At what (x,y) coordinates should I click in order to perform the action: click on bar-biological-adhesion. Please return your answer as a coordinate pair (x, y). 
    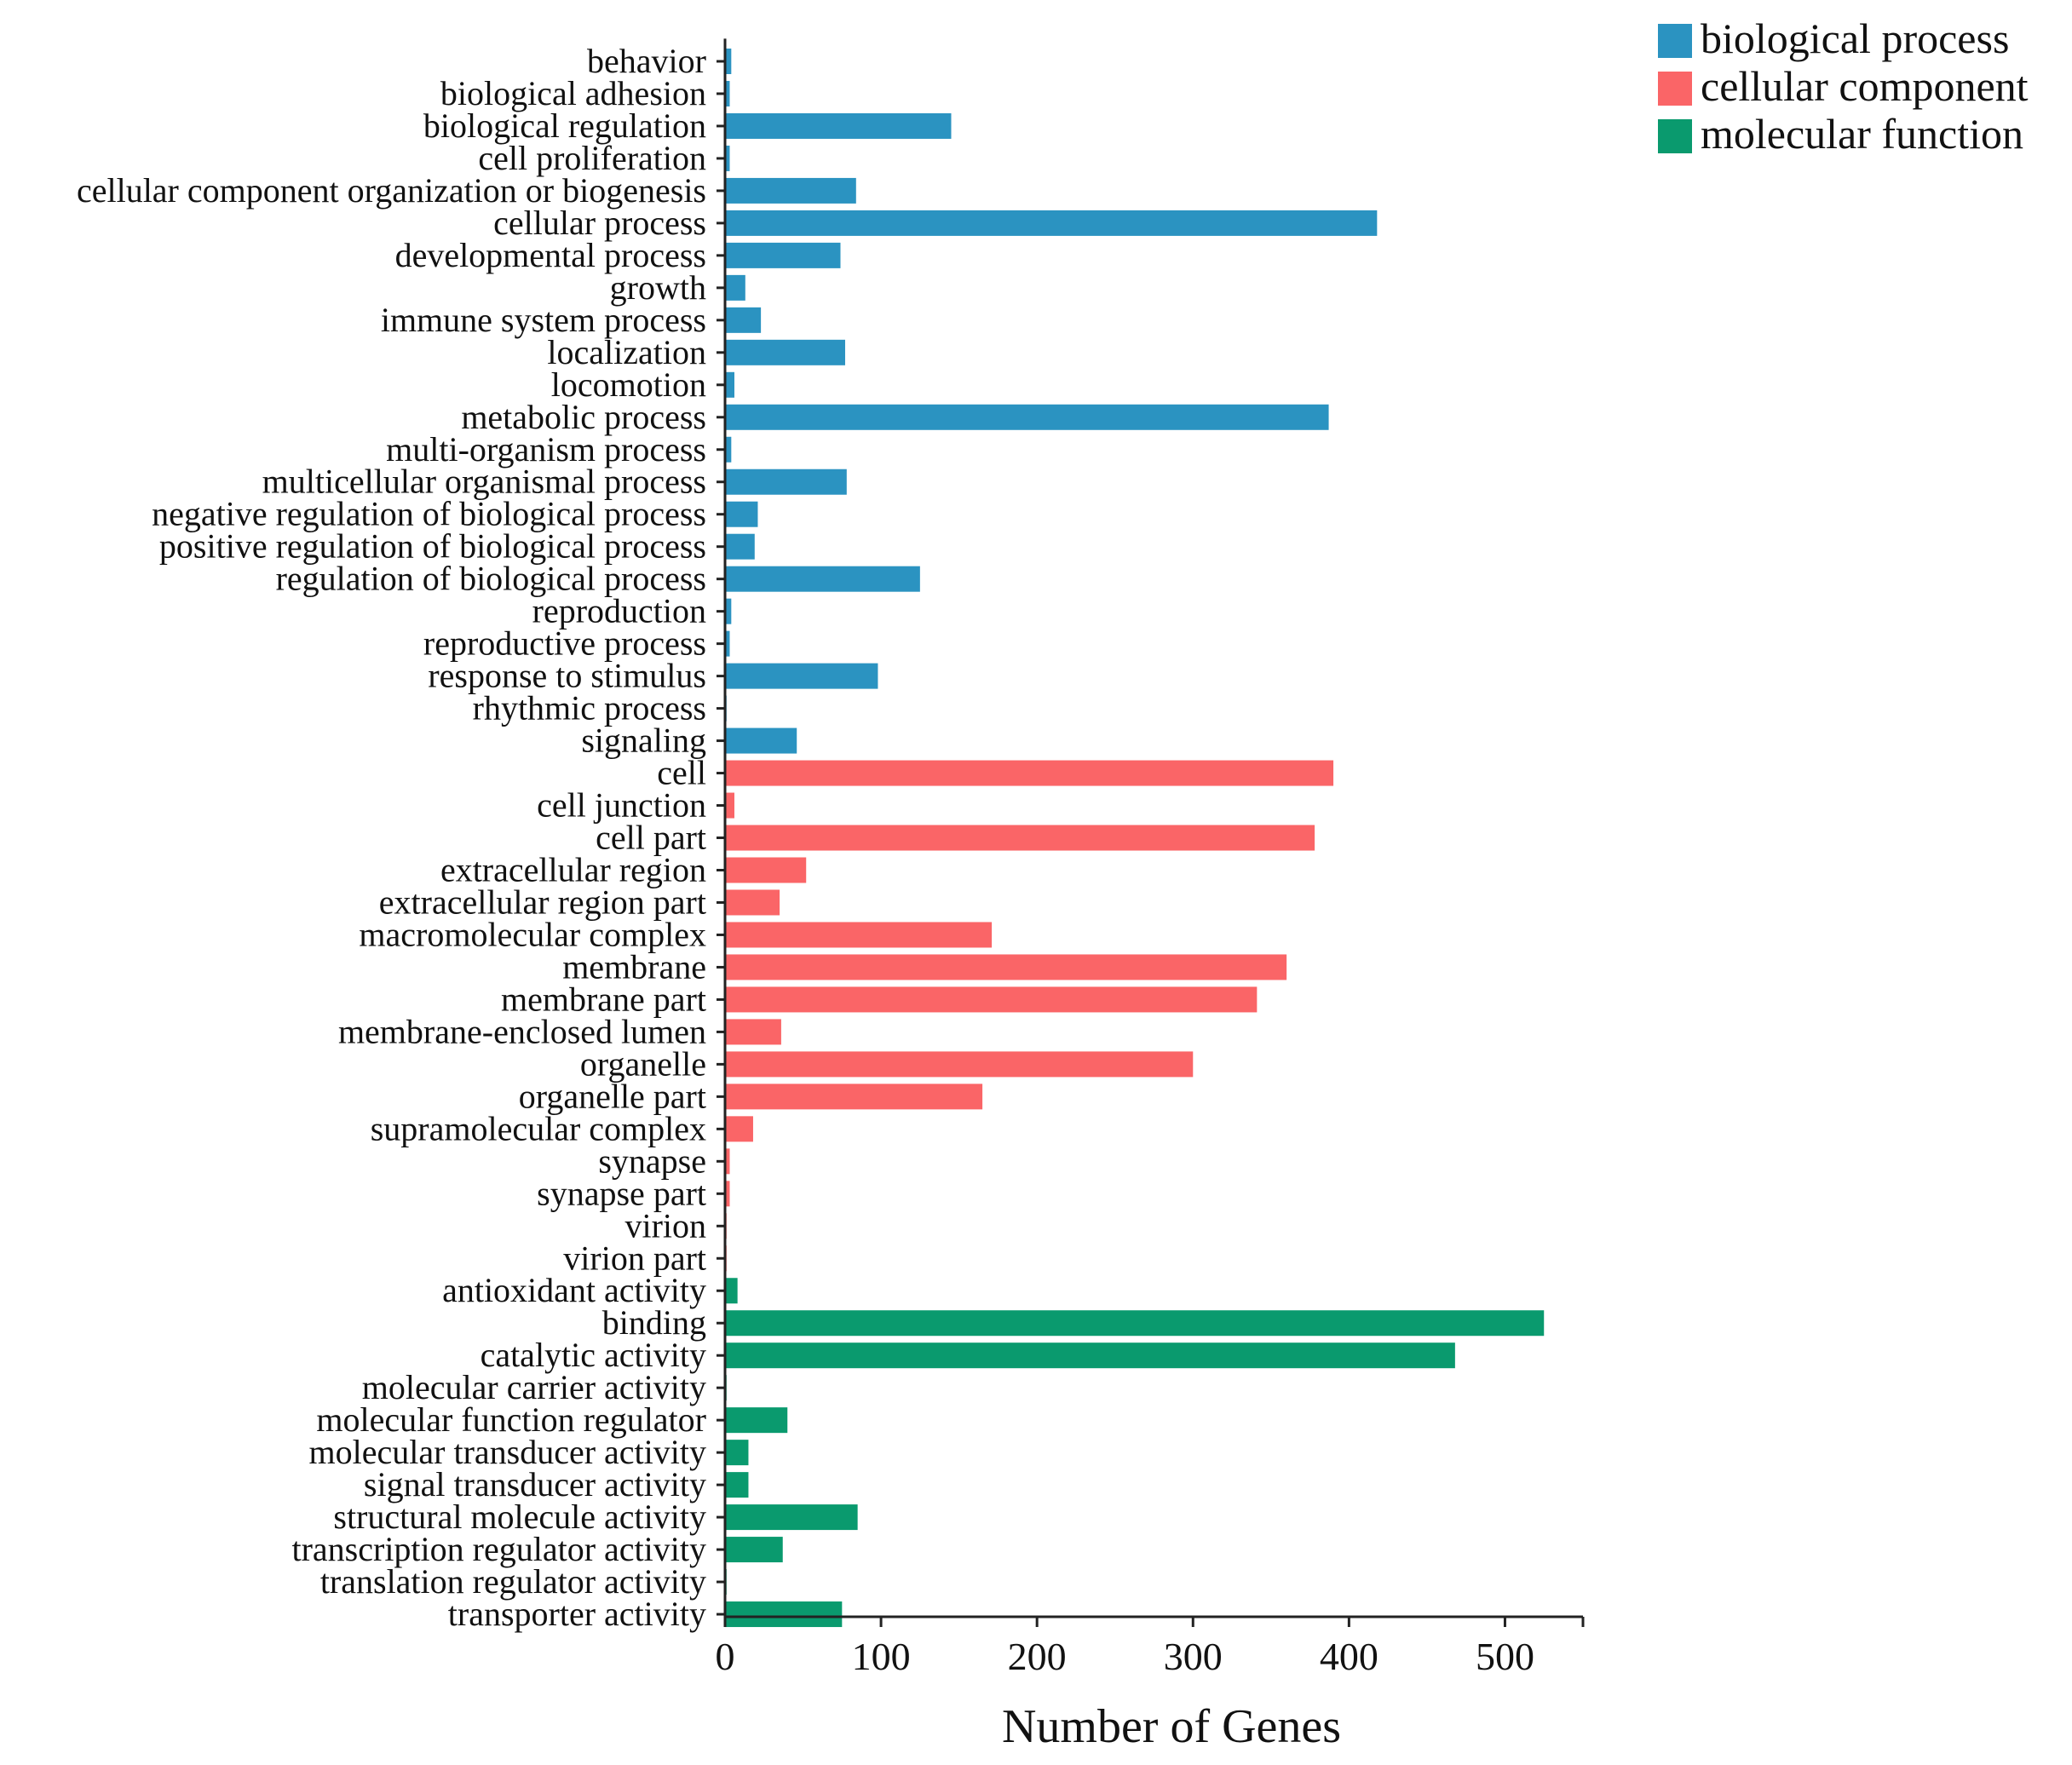
    Looking at the image, I should click on (728, 93).